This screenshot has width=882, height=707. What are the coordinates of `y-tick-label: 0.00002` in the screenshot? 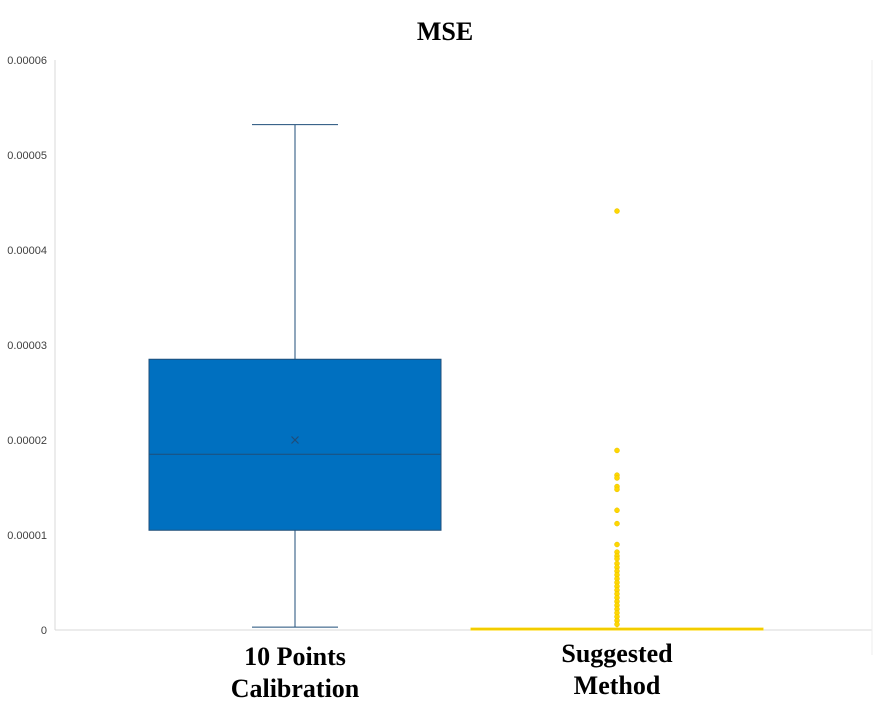 It's located at (27, 441).